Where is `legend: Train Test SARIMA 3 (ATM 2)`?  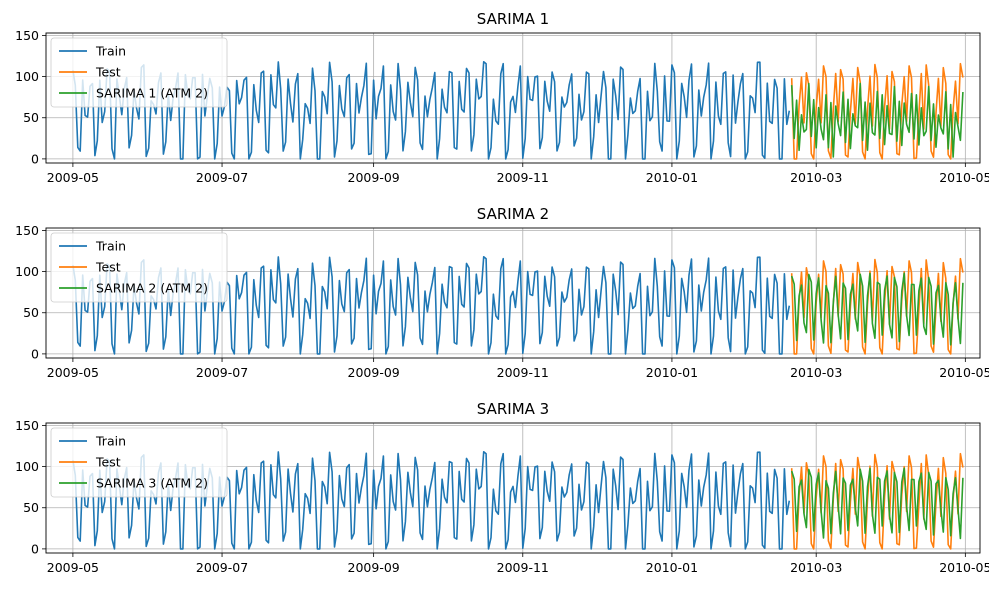 legend: Train Test SARIMA 3 (ATM 2) is located at coordinates (139, 462).